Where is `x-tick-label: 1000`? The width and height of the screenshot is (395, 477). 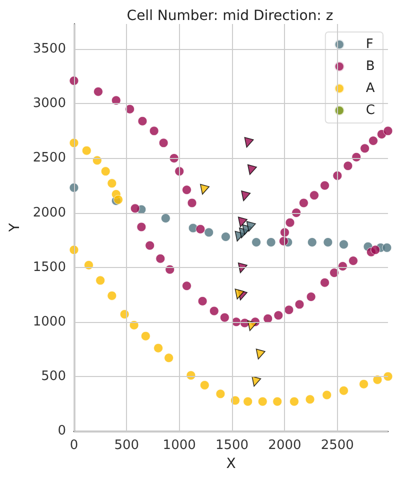
x-tick-label: 1000 is located at coordinates (179, 445).